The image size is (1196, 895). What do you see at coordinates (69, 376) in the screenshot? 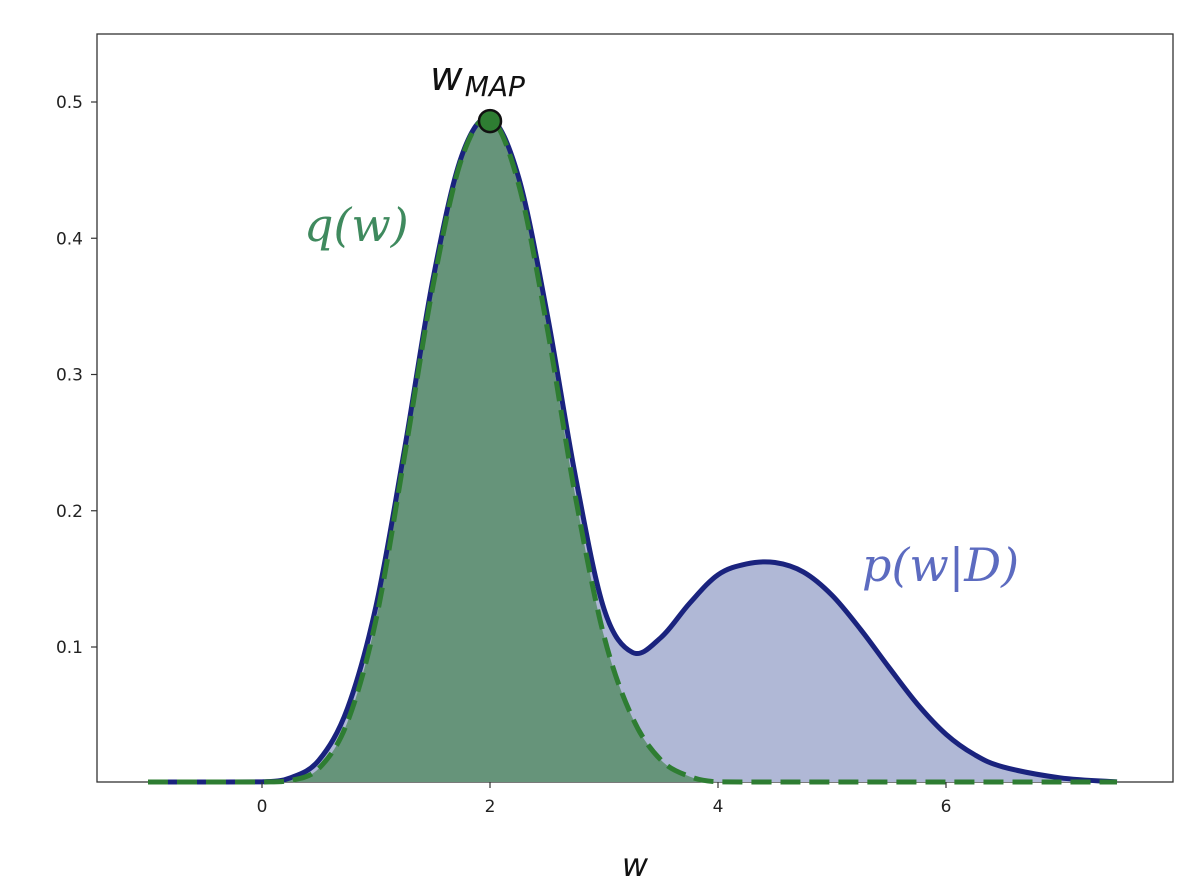
I see `y-tick-label: 0.3` at bounding box center [69, 376].